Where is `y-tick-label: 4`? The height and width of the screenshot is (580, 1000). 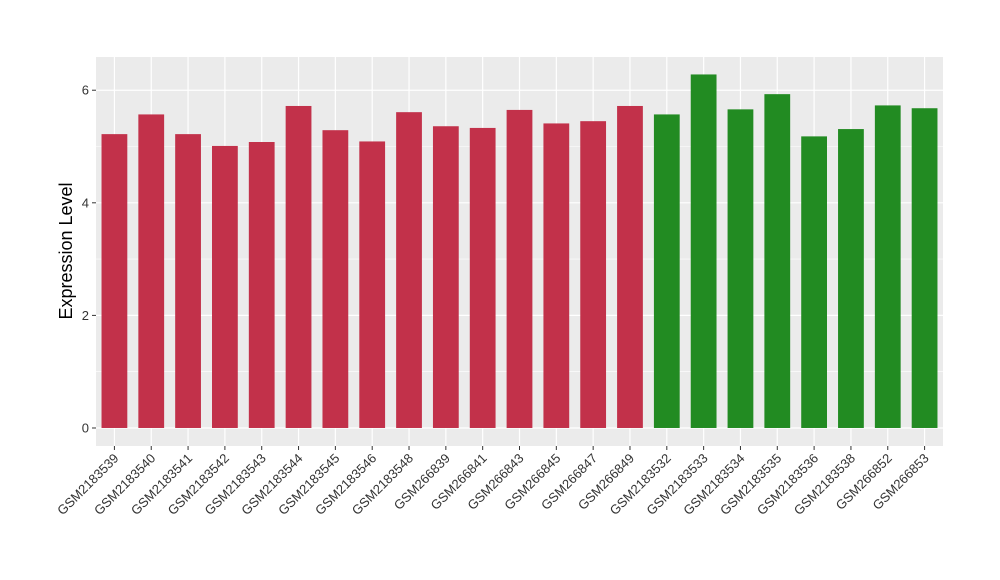 y-tick-label: 4 is located at coordinates (85, 202).